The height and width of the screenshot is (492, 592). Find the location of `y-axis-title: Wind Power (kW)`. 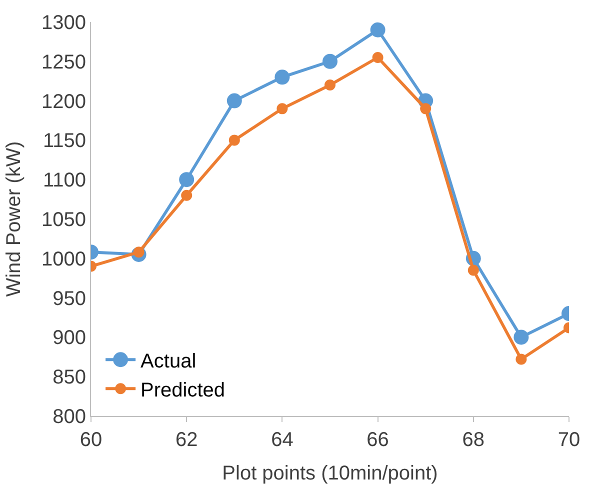

y-axis-title: Wind Power (kW) is located at coordinates (14, 219).